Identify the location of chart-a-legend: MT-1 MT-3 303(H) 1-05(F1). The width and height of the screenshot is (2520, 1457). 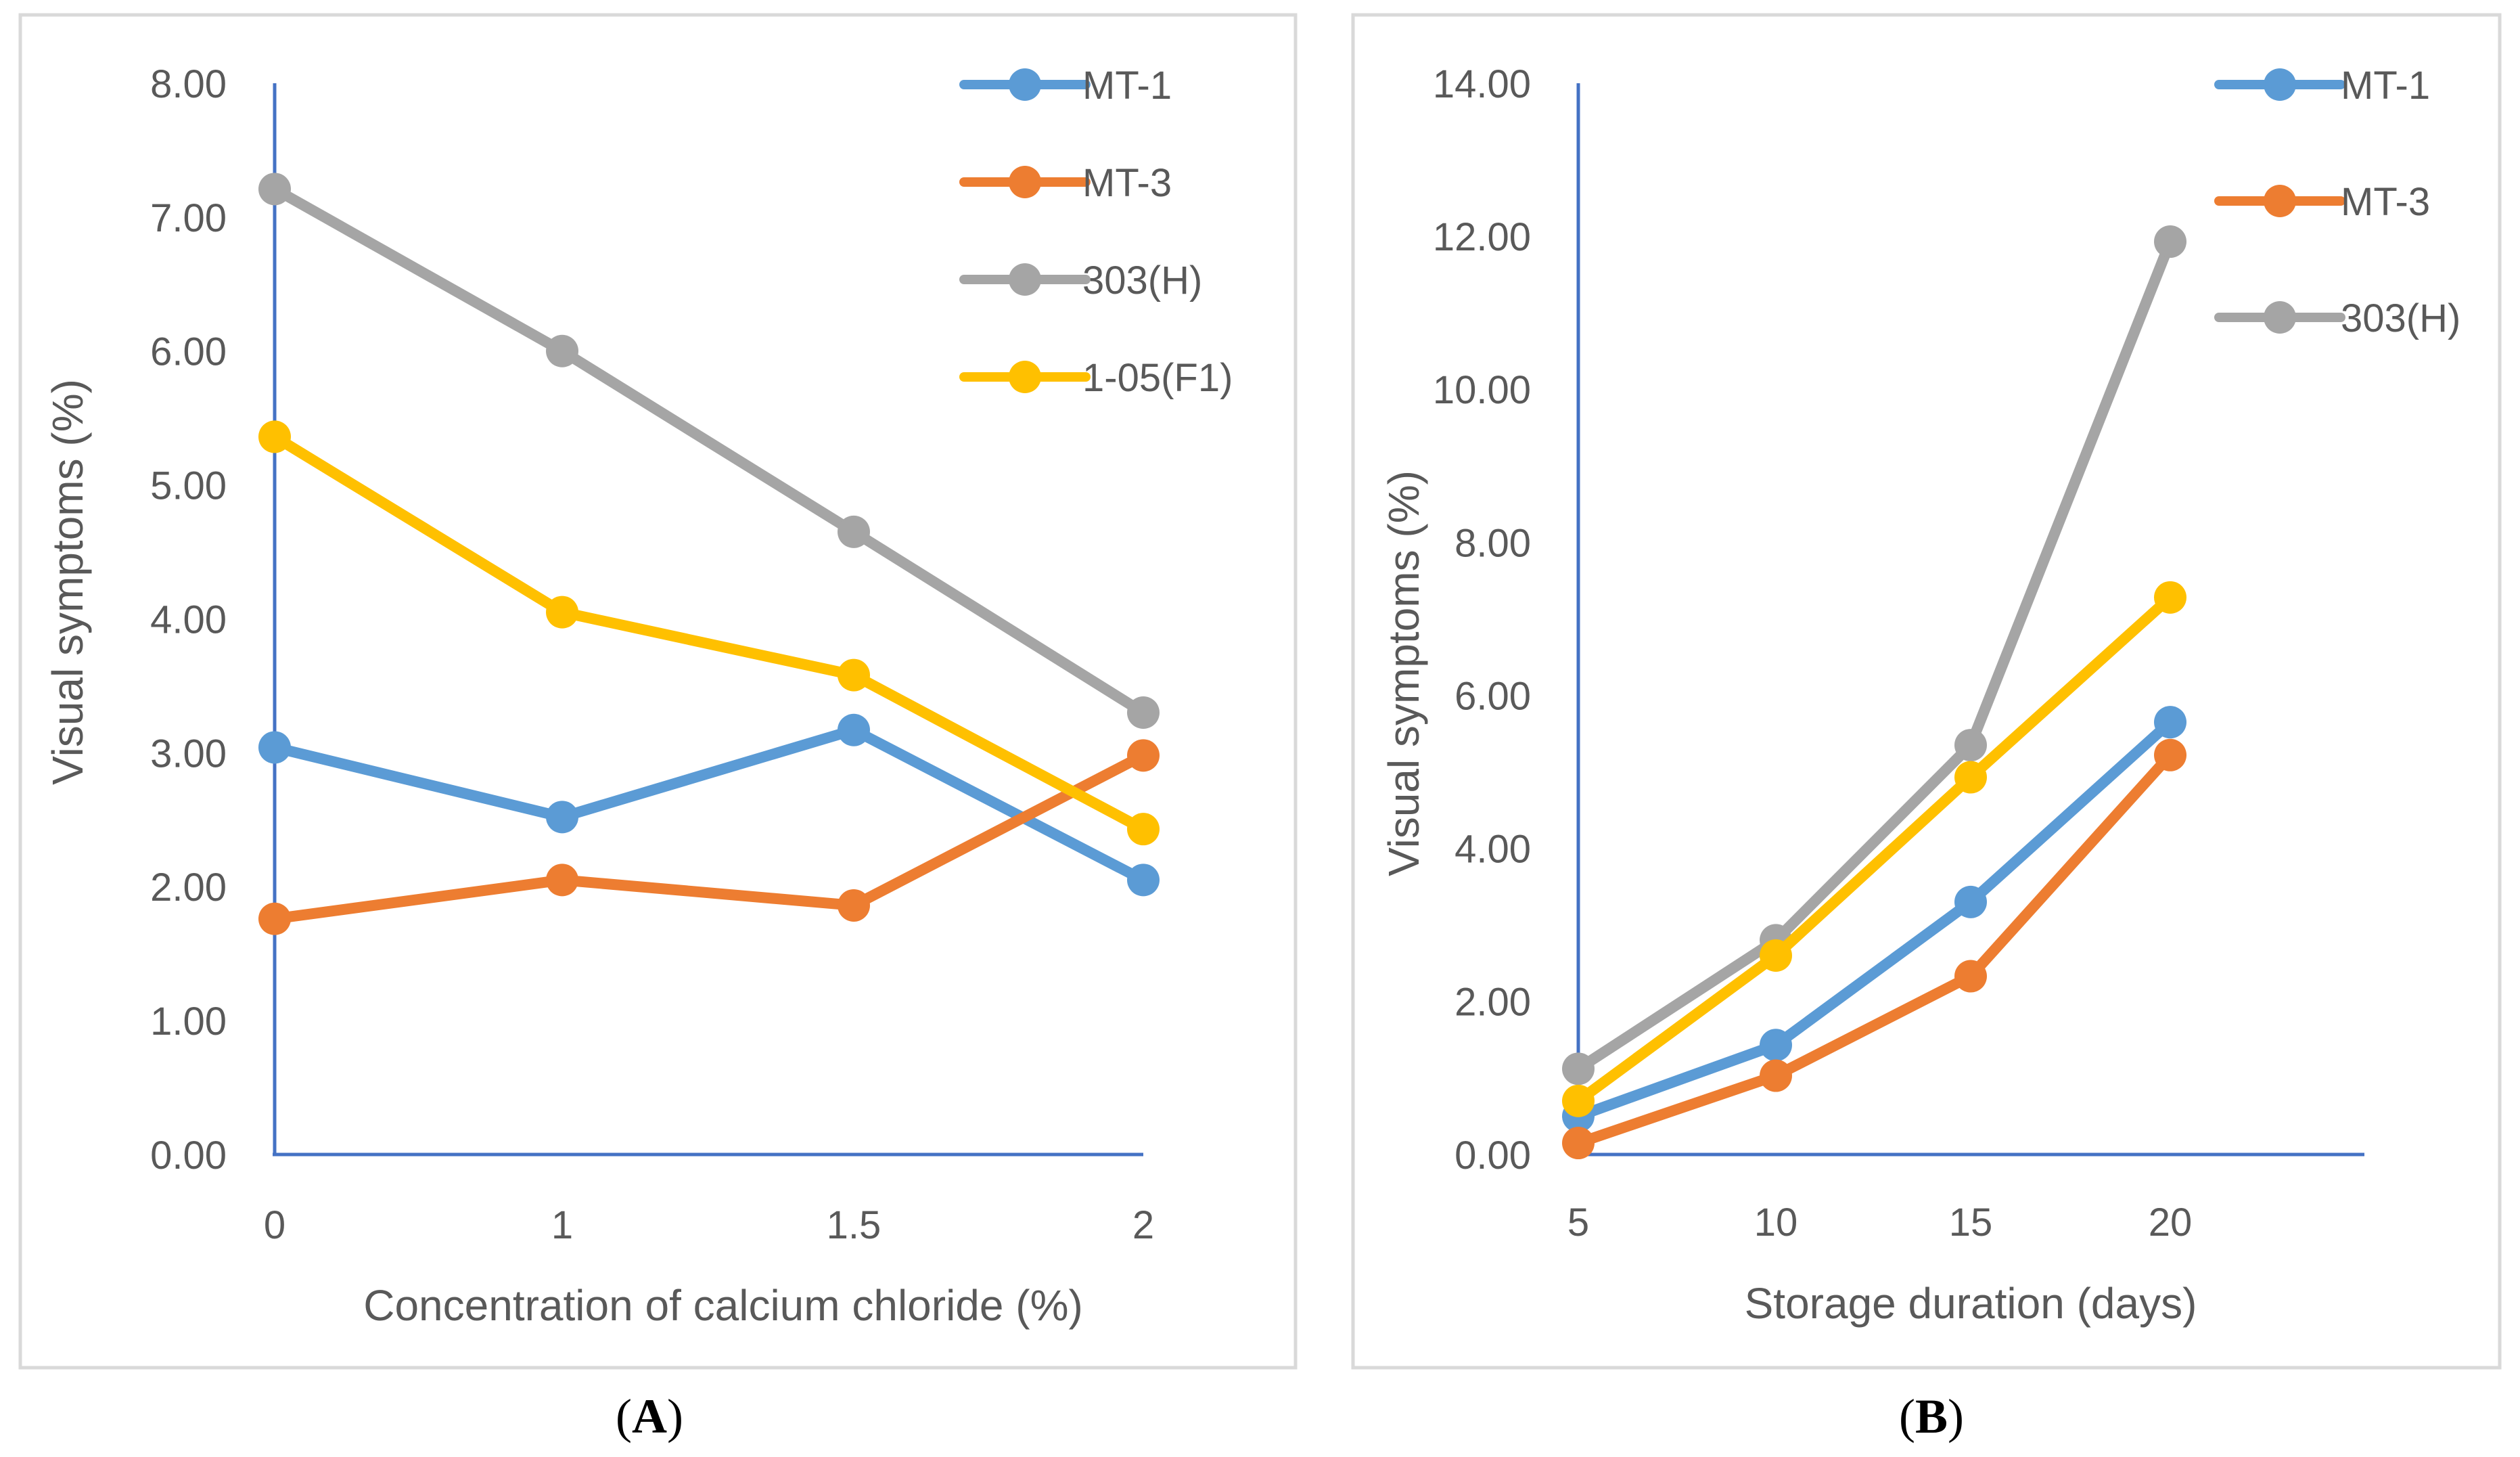
(1096, 232).